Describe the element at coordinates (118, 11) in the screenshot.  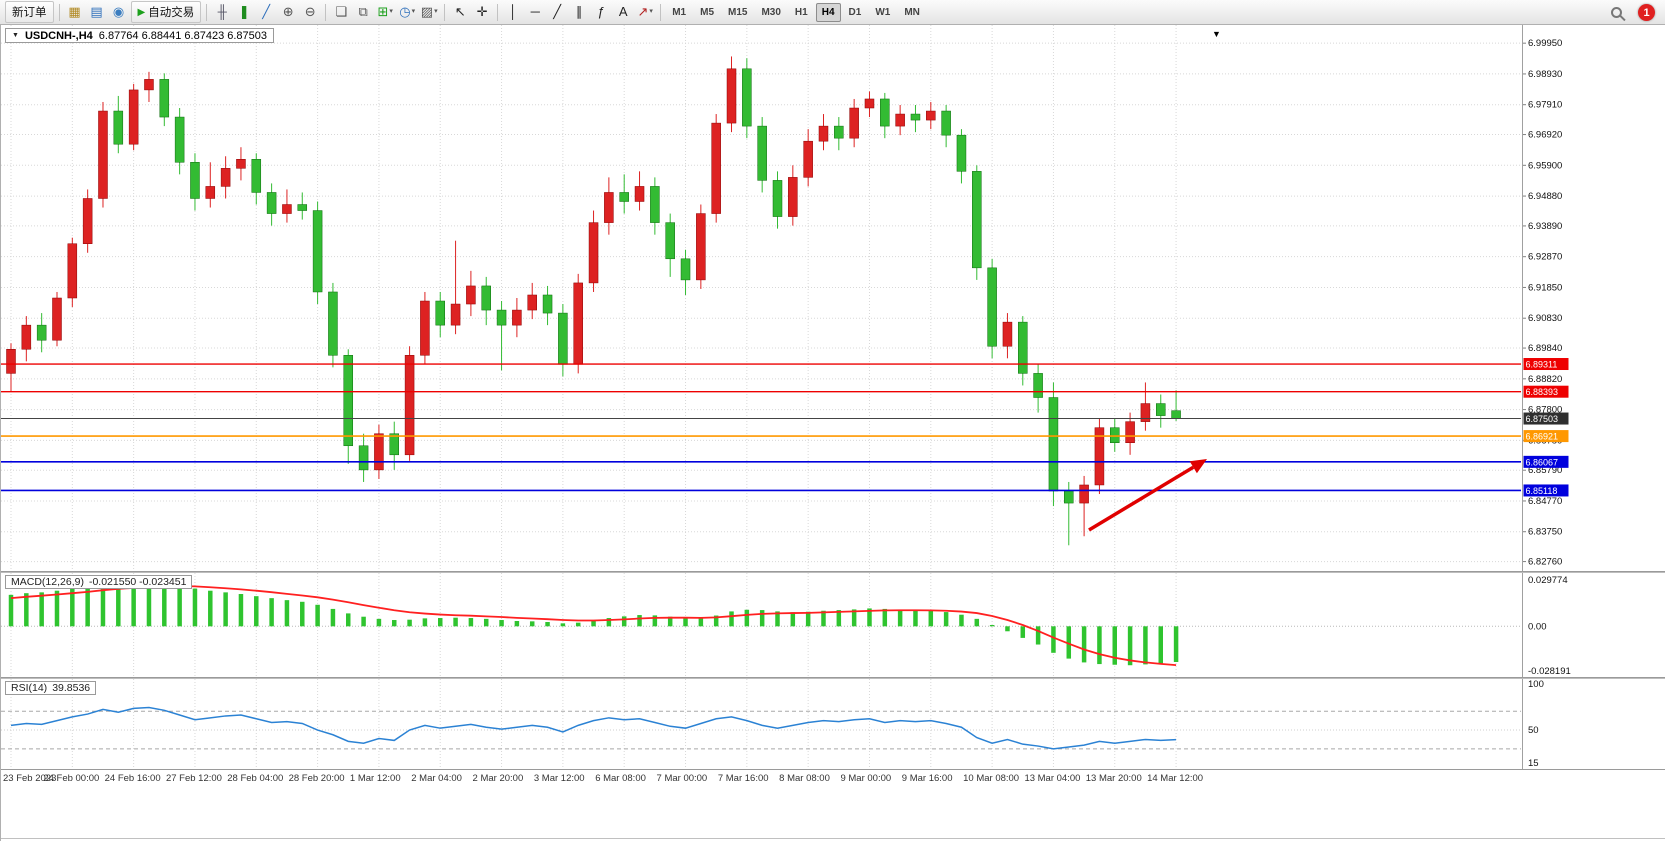
I see `data-window-icon: ◉` at that location.